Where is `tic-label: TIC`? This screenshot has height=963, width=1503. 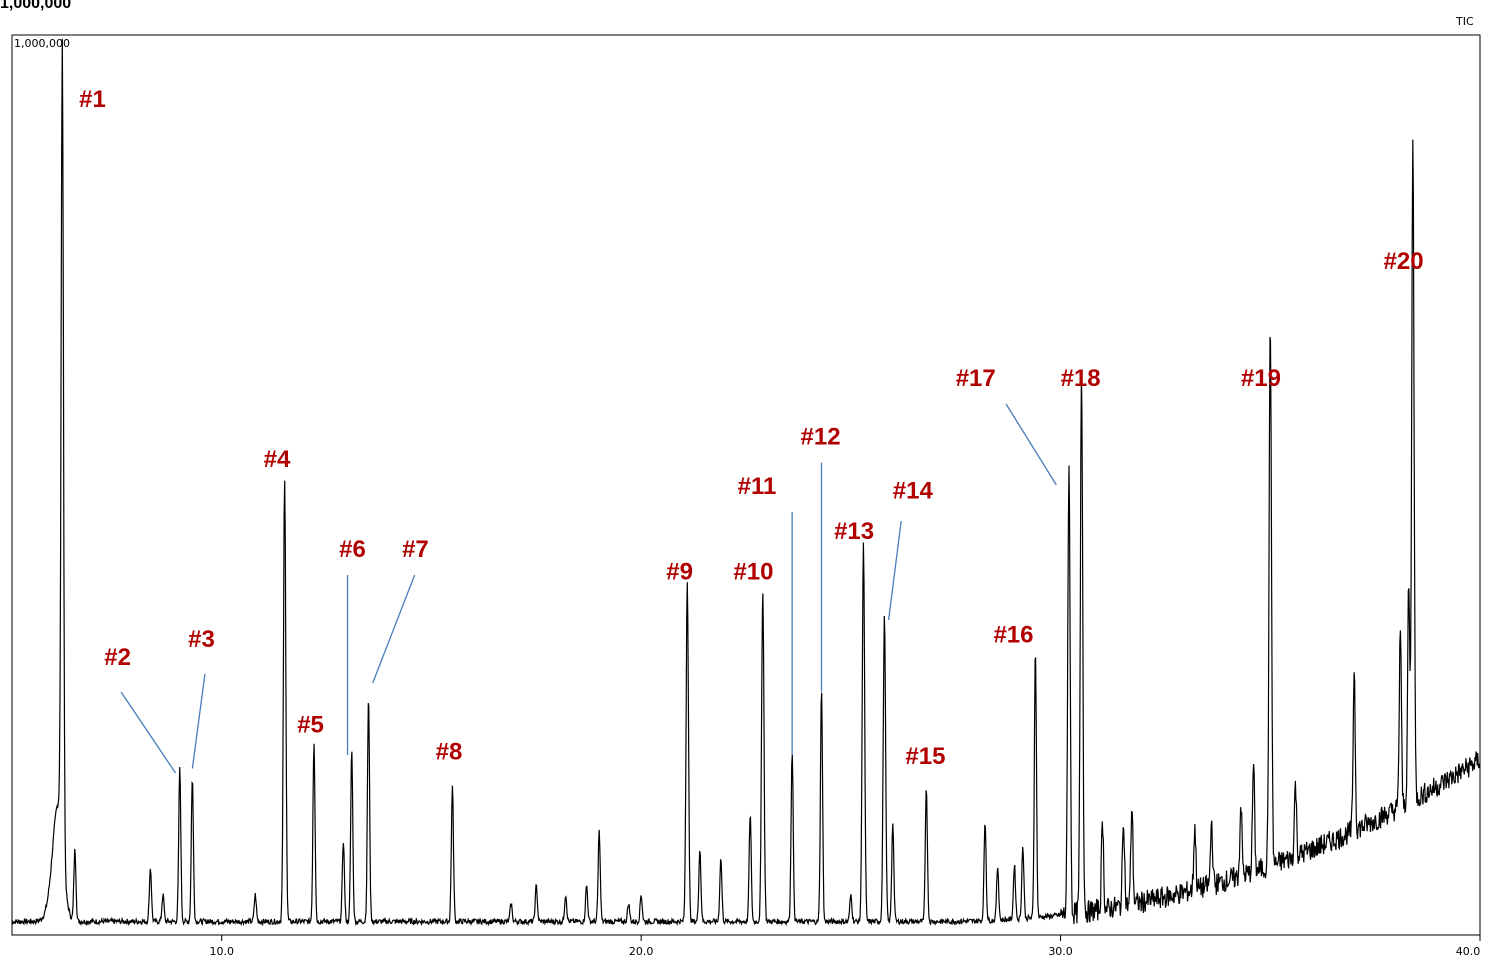
tic-label: TIC is located at coordinates (1464, 21).